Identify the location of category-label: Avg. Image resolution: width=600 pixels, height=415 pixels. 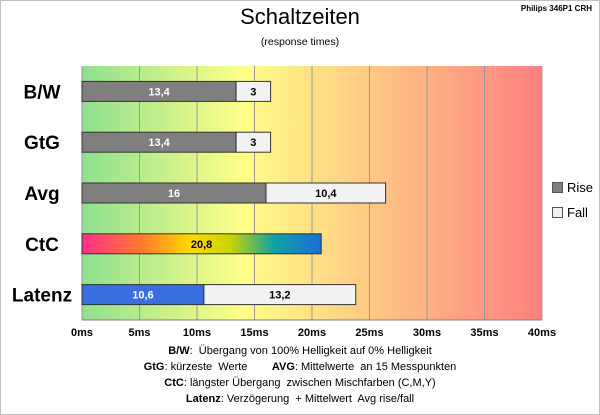
(41, 194).